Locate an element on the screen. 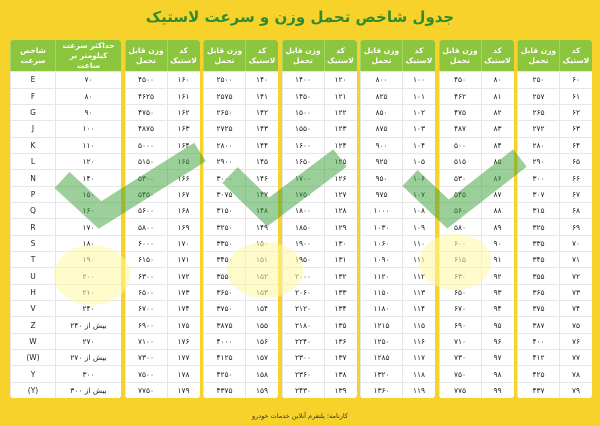 Image resolution: width=600 pixels, height=426 pixels. table-cell: ۹۵ is located at coordinates (497, 325).